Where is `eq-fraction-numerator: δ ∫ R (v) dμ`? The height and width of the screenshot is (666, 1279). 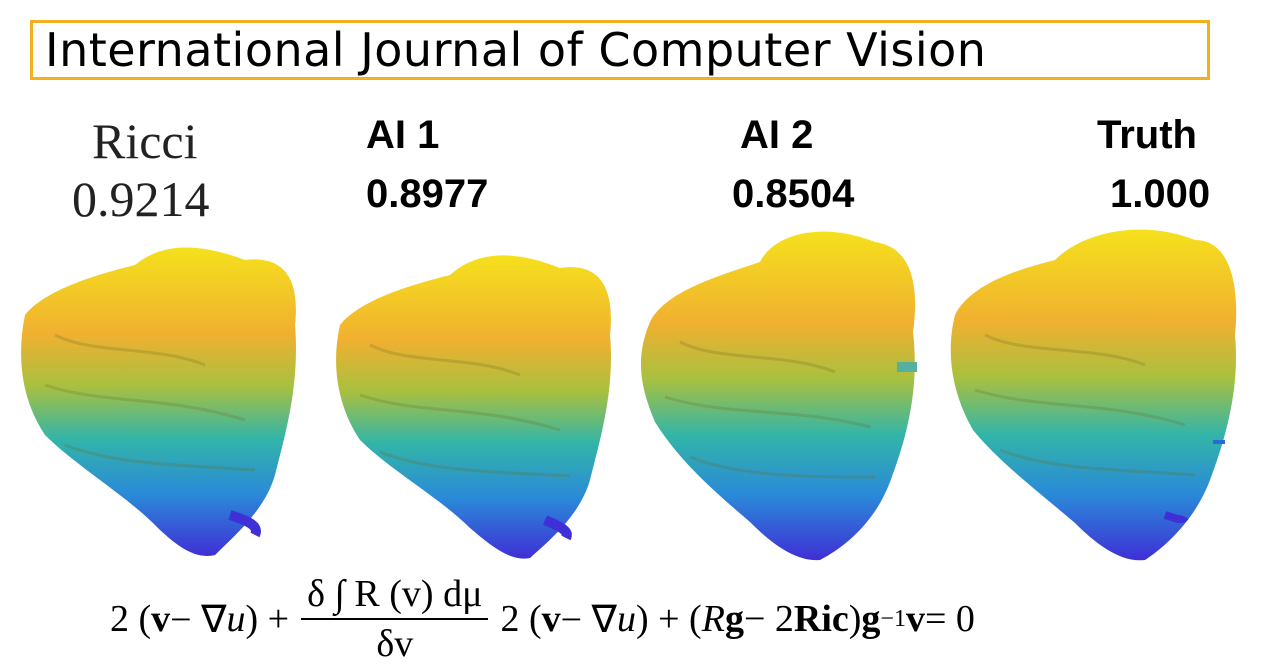
eq-fraction-numerator: δ ∫ R (v) dμ is located at coordinates (395, 596).